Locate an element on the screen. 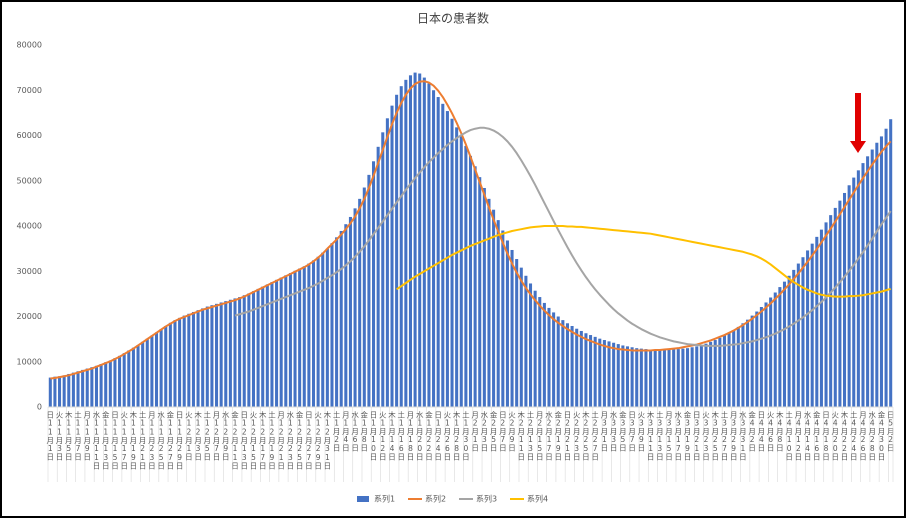 The height and width of the screenshot is (518, 906). x-tick-label: 火12月29日 is located at coordinates (317, 441).